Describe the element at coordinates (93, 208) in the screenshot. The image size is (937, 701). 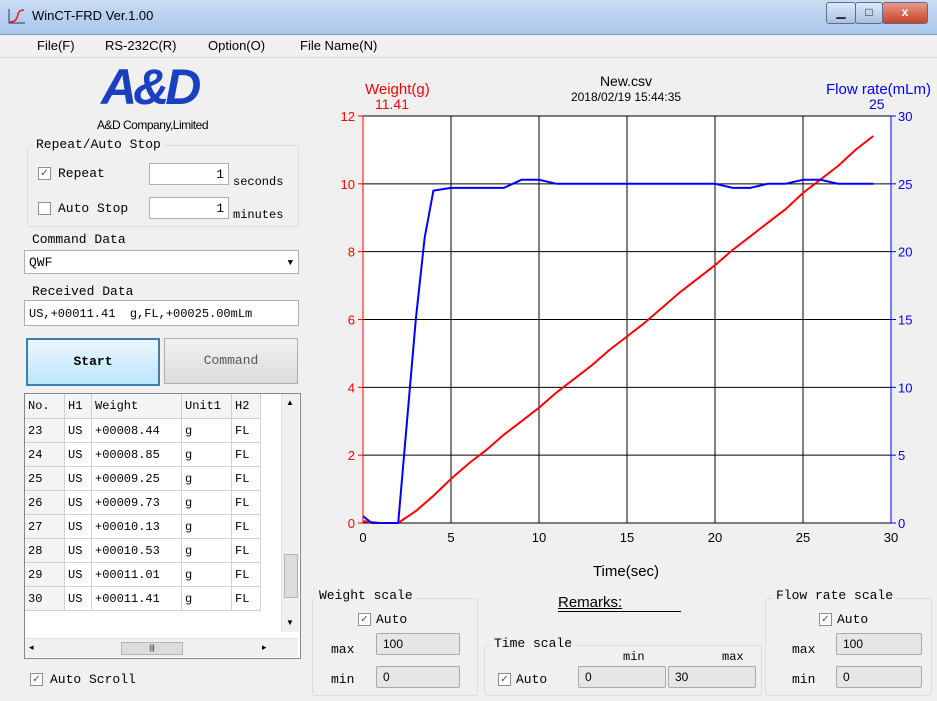
I see `auto-stop-label: Auto Stop` at that location.